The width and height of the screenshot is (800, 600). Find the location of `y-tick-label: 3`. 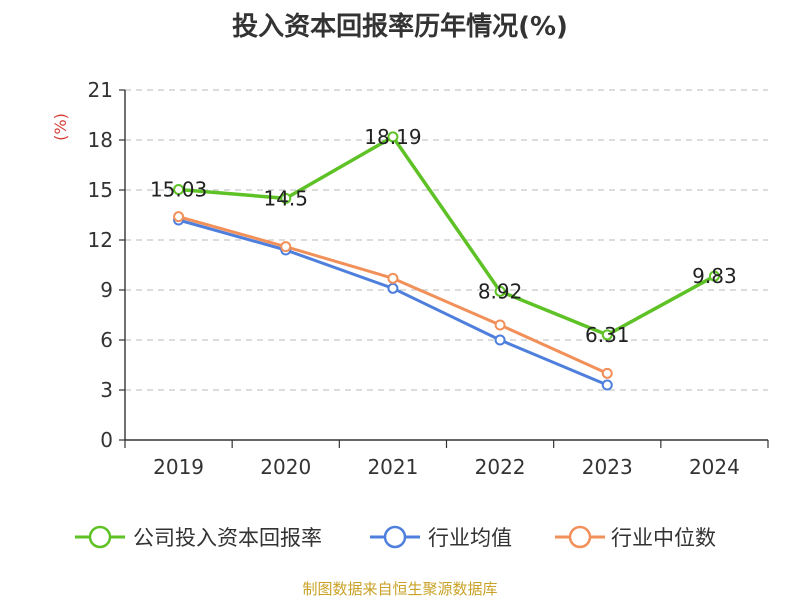

y-tick-label: 3 is located at coordinates (106, 390).